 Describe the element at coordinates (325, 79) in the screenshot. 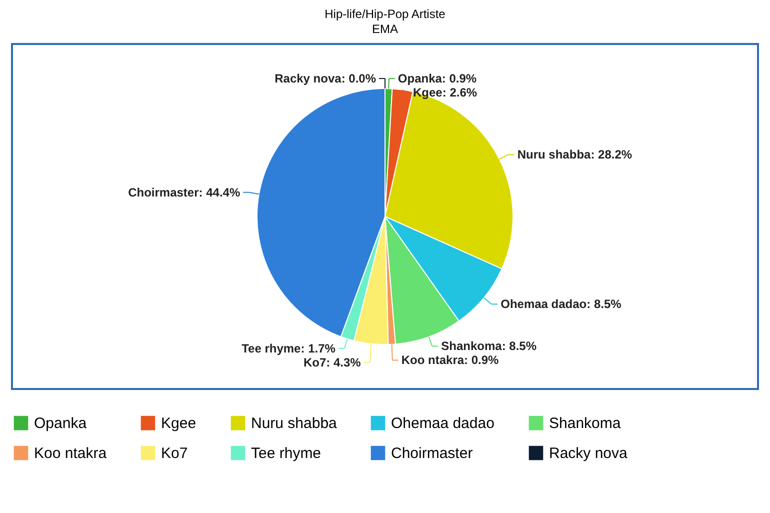

I see `text: Racky nova: 0.0%` at that location.